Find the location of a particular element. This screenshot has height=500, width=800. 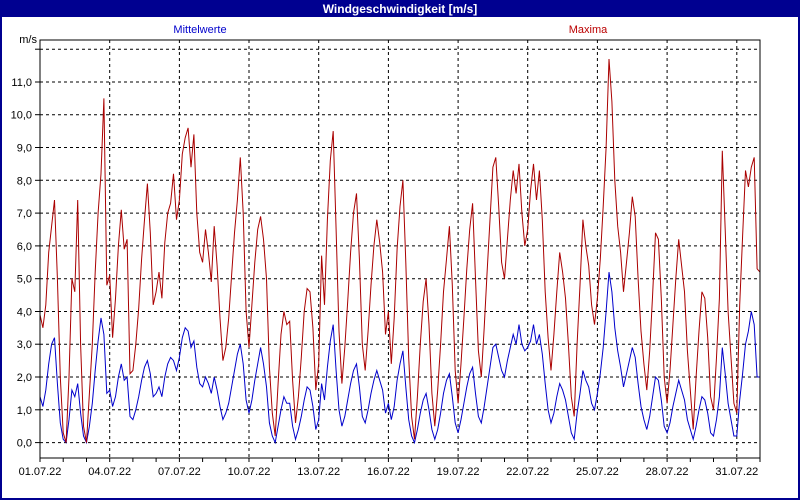

title-bar: Windgeschwindigkeit [m/s] is located at coordinates (400, 9).